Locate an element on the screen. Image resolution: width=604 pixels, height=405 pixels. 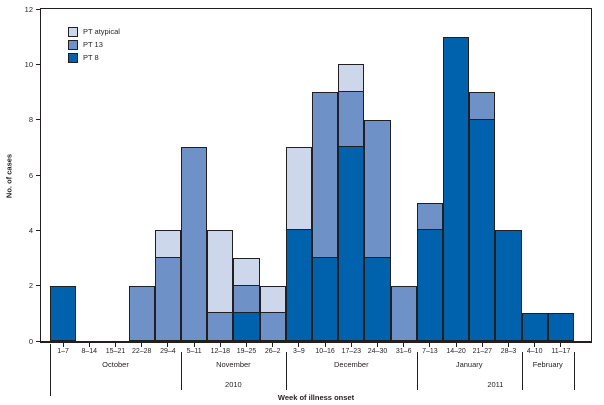
y-tick-label-12: 12 is located at coordinates (28, 9).